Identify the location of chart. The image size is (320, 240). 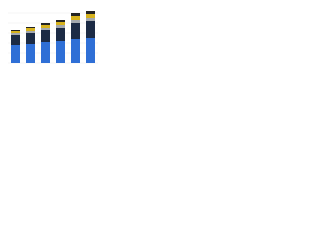
(53, 37).